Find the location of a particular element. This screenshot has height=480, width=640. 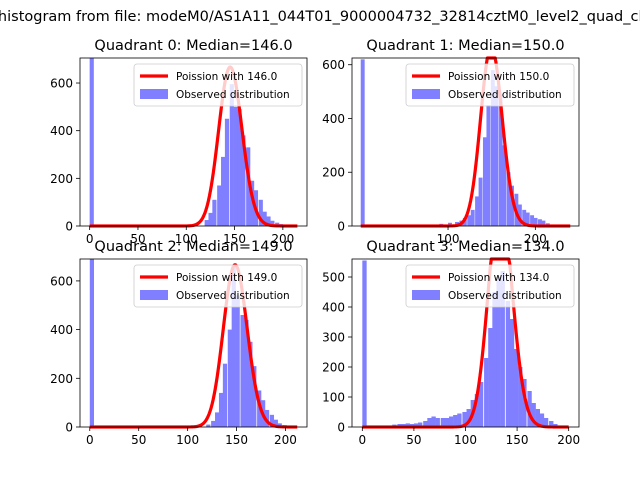

legend-fit-label: Poission with 149.0 is located at coordinates (226, 278).